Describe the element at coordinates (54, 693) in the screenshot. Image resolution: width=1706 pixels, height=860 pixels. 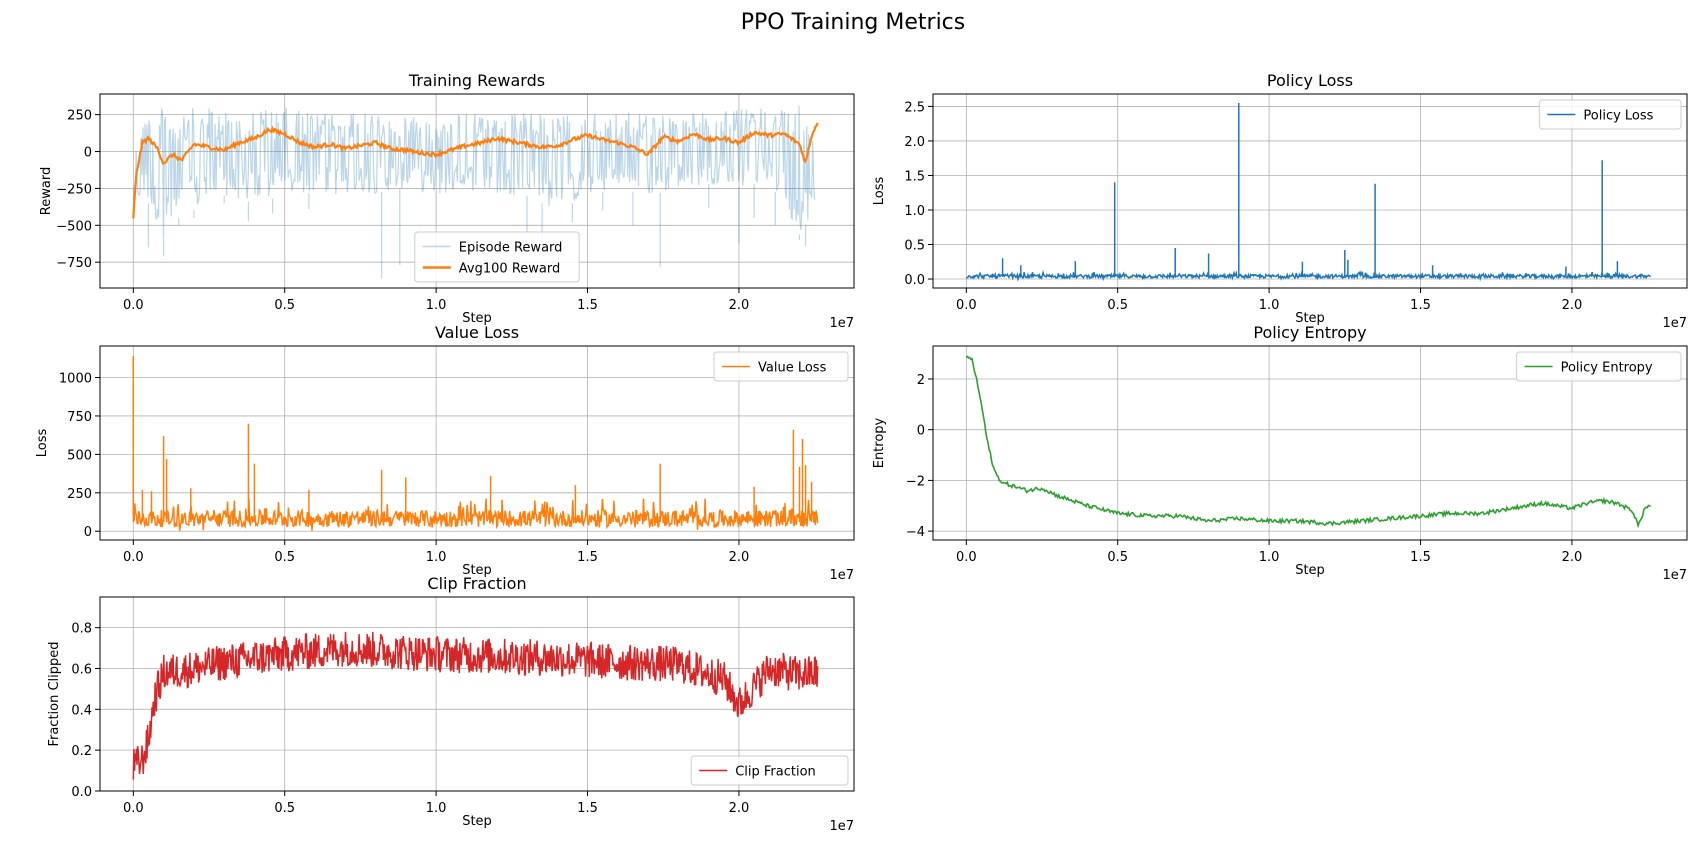
I see `y-axis-label: Fraction Clipped` at that location.